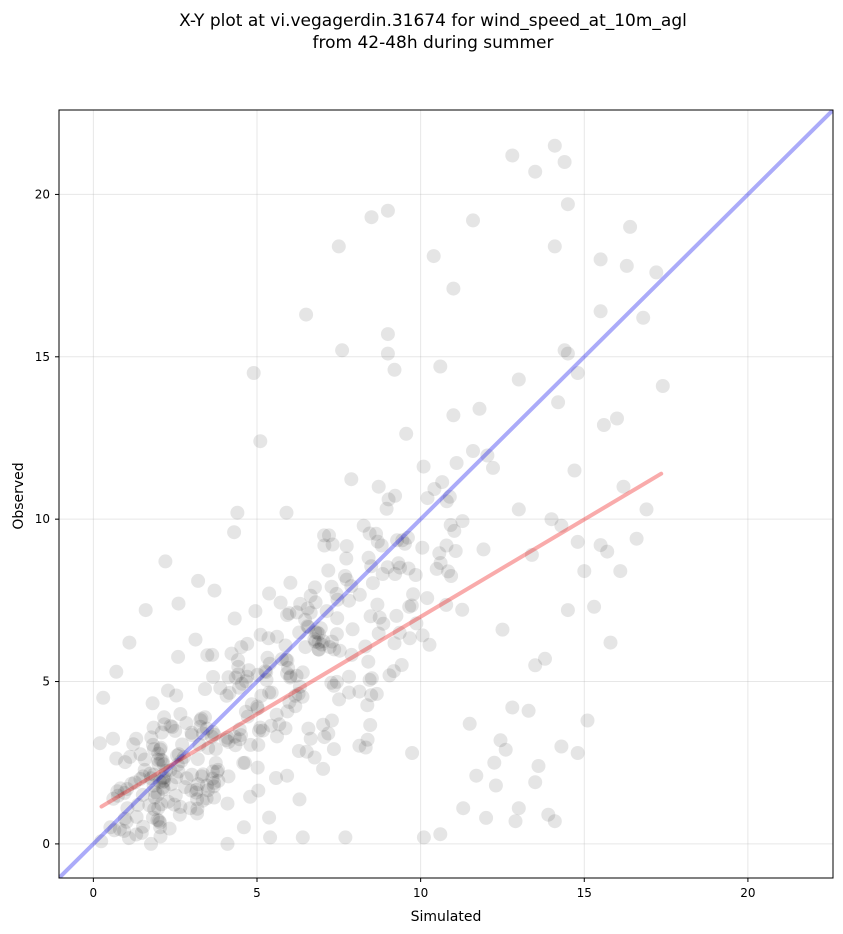 This screenshot has height=934, width=843. I want to click on y-tick-label-1: 5, so click(46, 682).